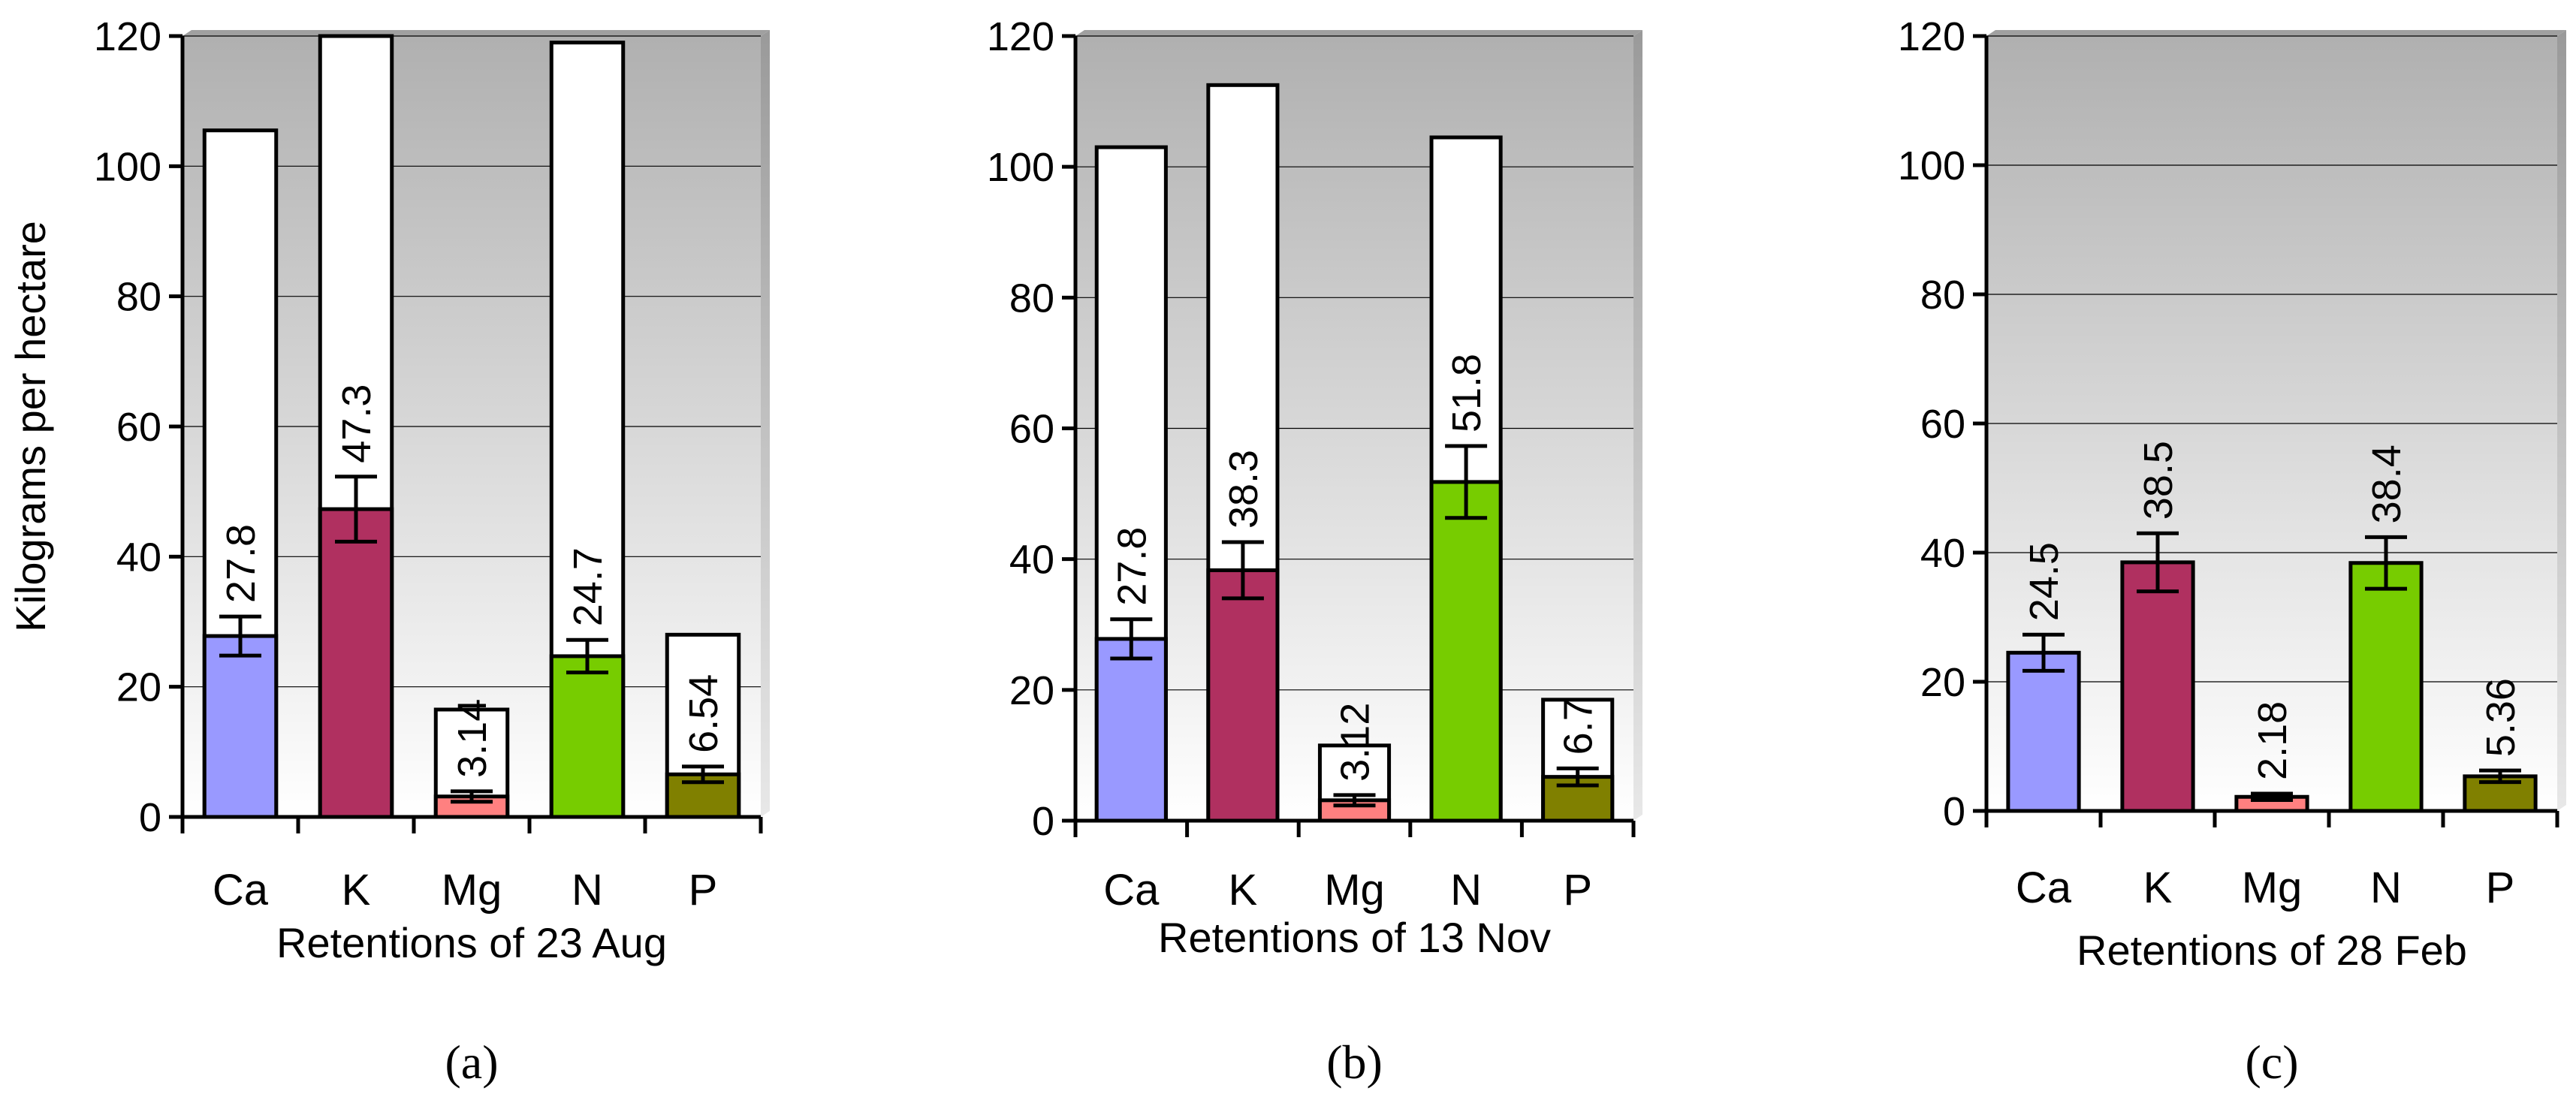 The height and width of the screenshot is (1106, 2576). What do you see at coordinates (588, 586) in the screenshot?
I see `data-label-n: 24.7` at bounding box center [588, 586].